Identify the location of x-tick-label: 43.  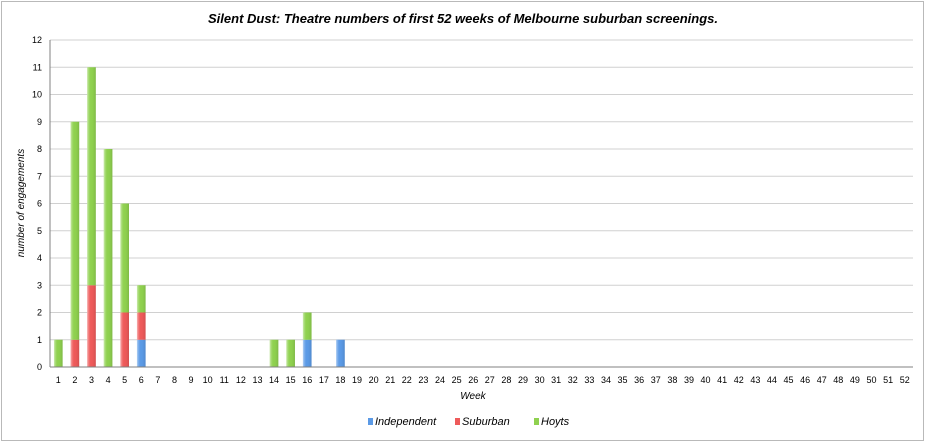
(755, 380).